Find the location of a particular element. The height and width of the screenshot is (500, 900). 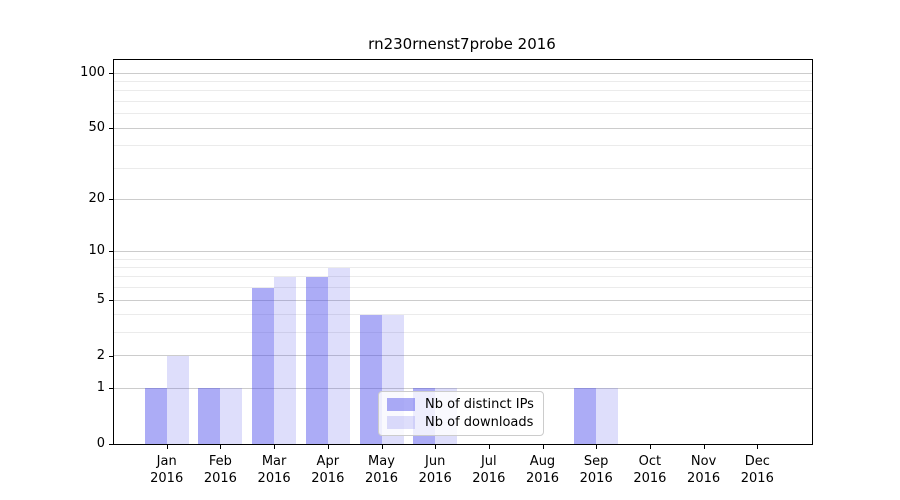

x-tick-label: Nov 2016 is located at coordinates (704, 470).